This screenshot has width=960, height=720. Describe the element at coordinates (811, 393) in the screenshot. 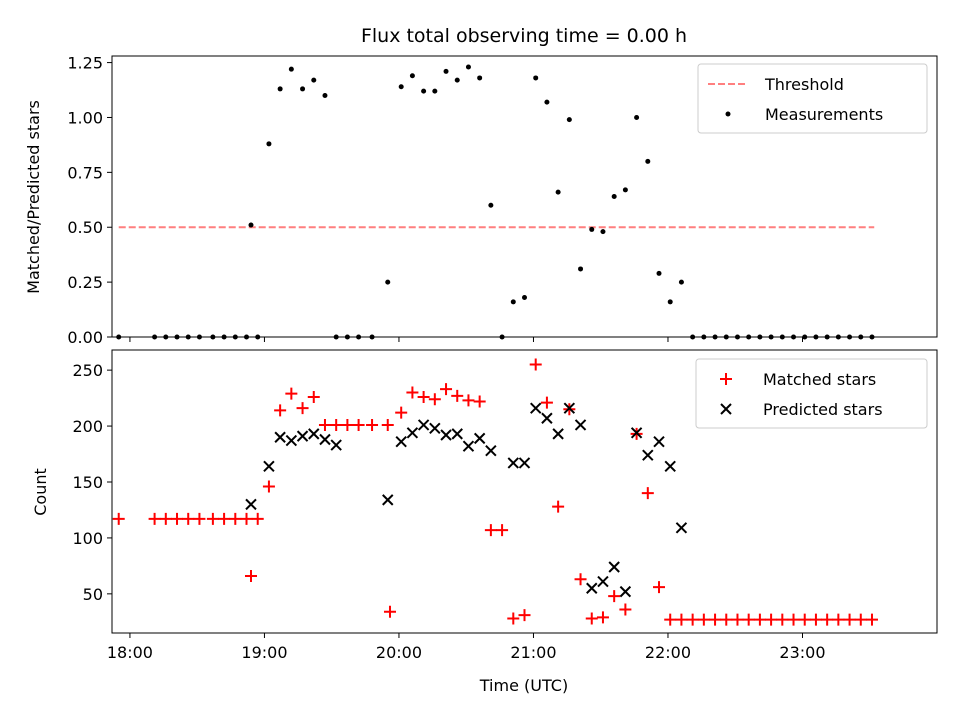

I see `bottom-legend: Matched stars Predicted stars` at that location.